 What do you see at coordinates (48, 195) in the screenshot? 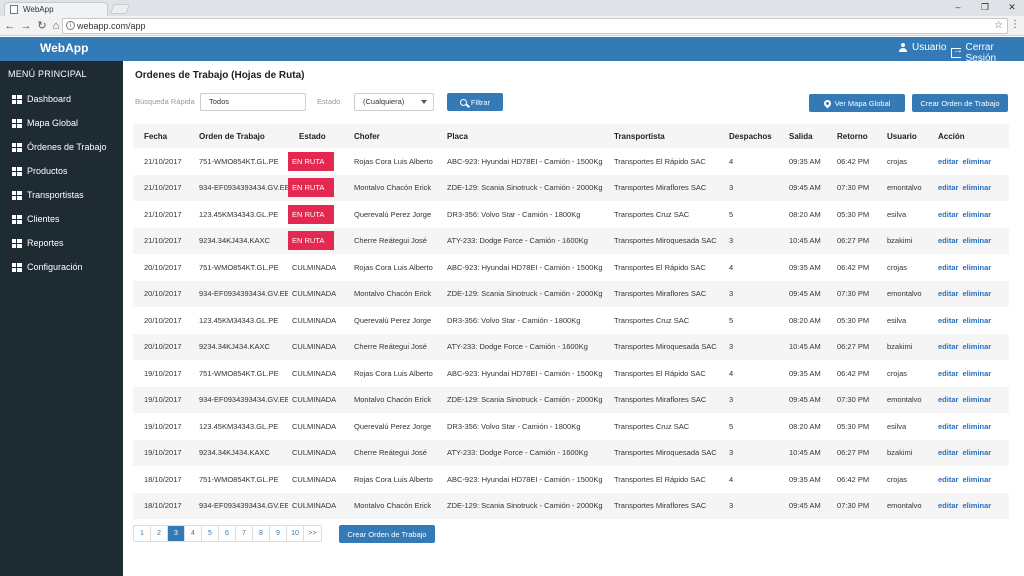
I see `sidebar-item-transportistas: Transportistas` at bounding box center [48, 195].